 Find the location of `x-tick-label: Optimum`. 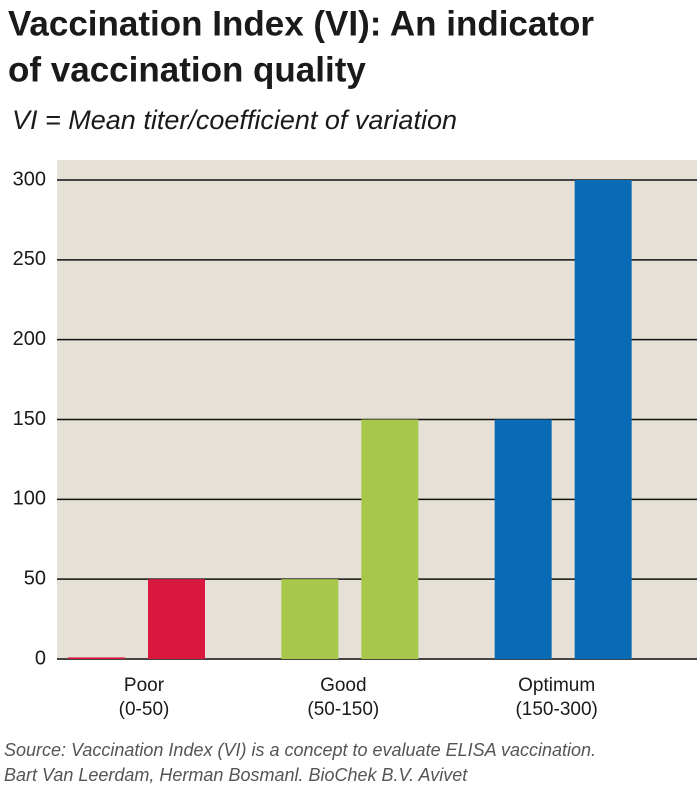

x-tick-label: Optimum is located at coordinates (556, 685).